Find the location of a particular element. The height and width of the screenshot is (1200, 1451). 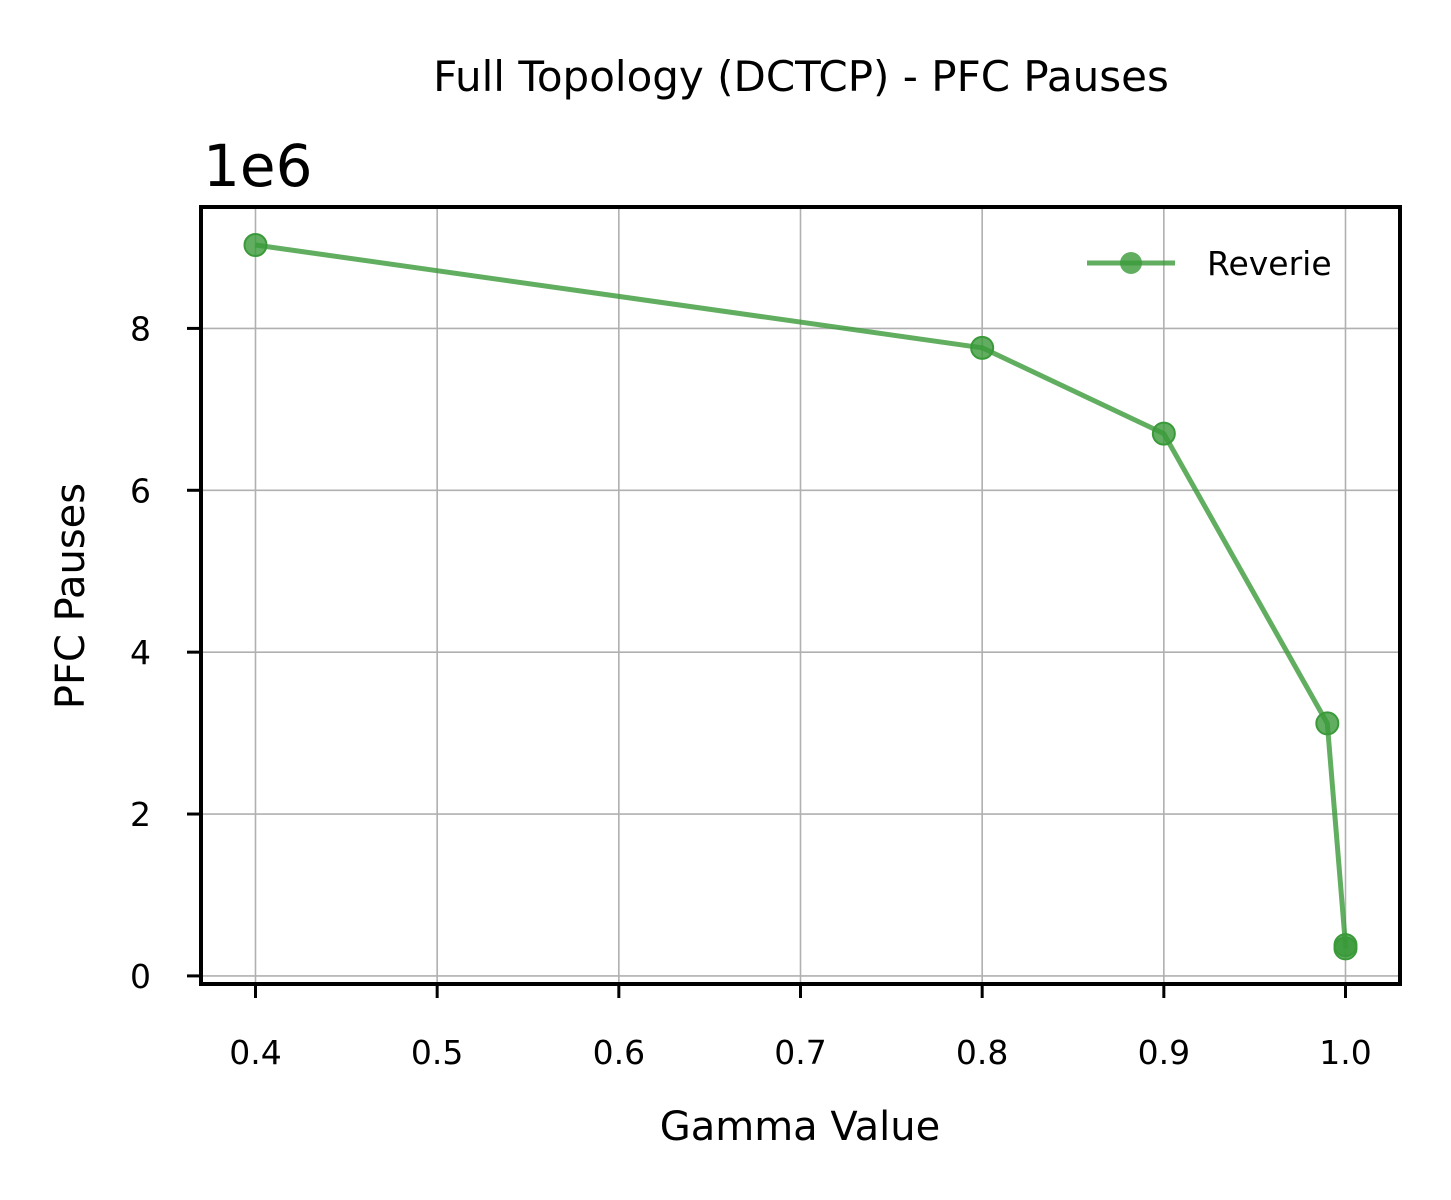

x-tick-label: 0.7 is located at coordinates (800, 1052).